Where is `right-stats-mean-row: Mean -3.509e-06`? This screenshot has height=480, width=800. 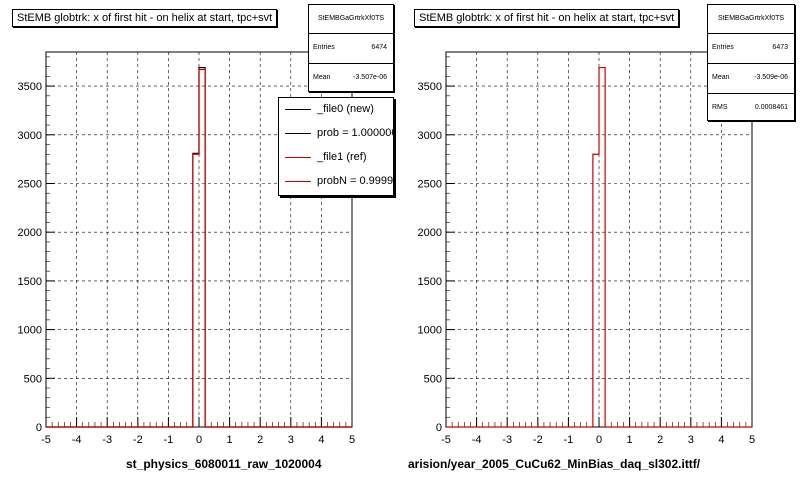 right-stats-mean-row: Mean -3.509e-06 is located at coordinates (751, 79).